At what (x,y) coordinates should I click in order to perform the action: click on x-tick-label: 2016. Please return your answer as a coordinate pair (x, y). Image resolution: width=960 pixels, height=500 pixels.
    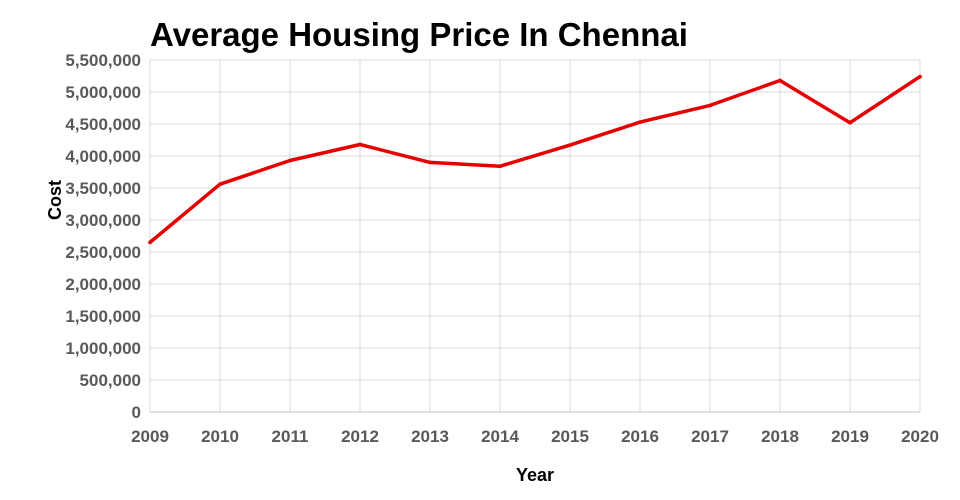
    Looking at the image, I should click on (640, 436).